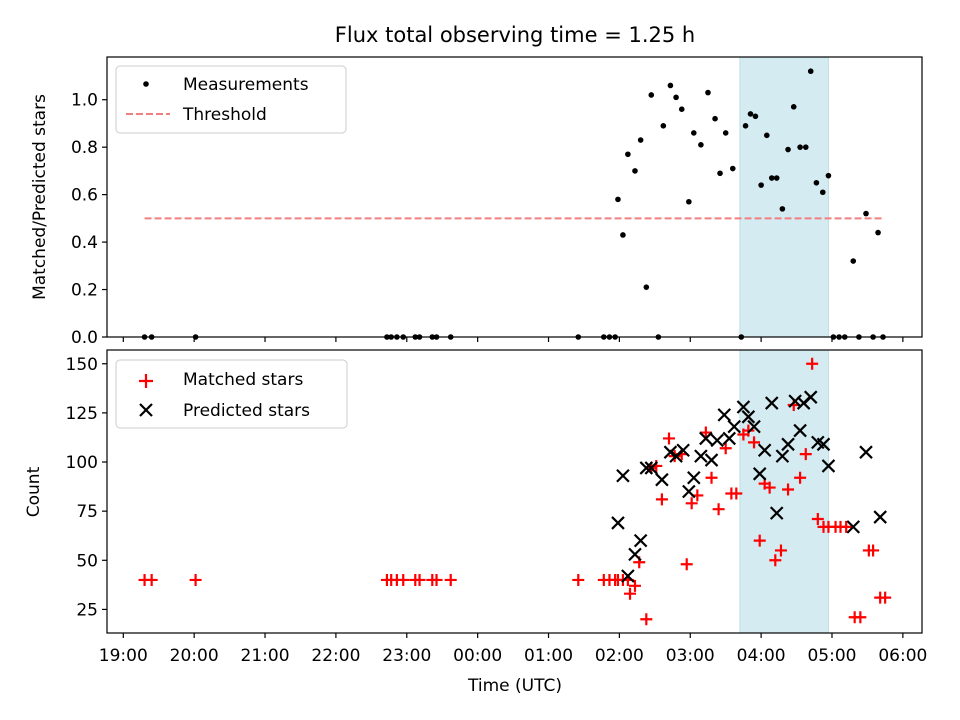  What do you see at coordinates (146, 381) in the screenshot?
I see `legend-marker-matched` at bounding box center [146, 381].